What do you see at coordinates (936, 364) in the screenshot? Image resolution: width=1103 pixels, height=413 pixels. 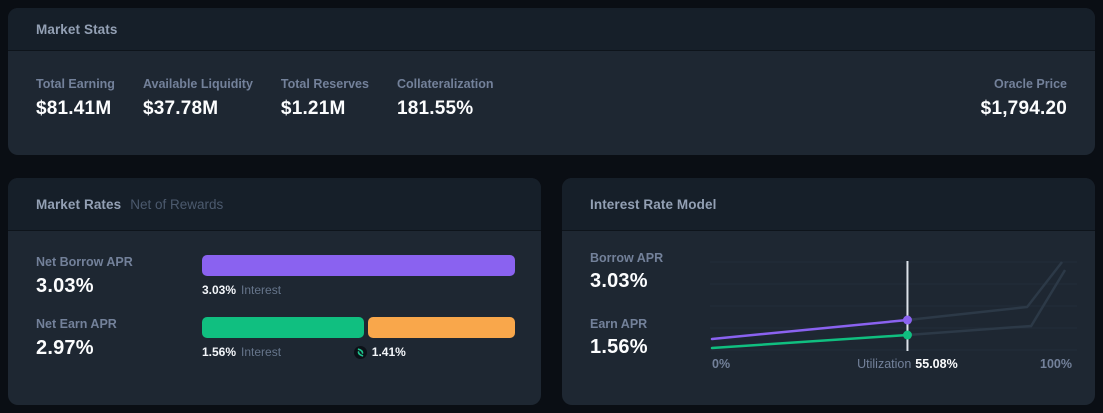 I see `utilization-value: 55.08%` at bounding box center [936, 364].